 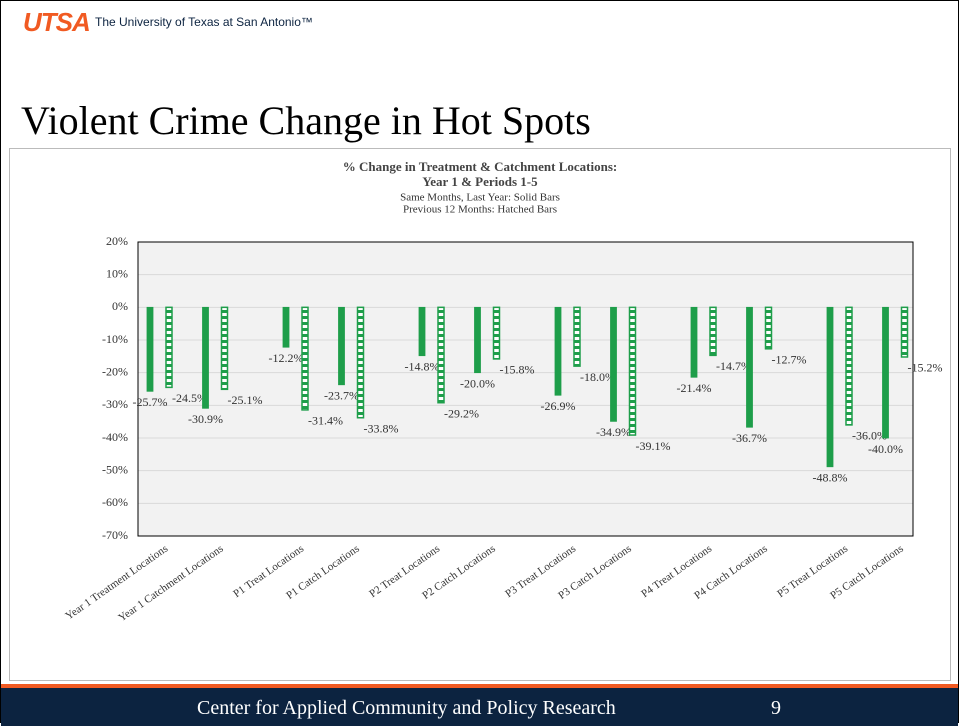 I want to click on data-label: -14.8%, so click(x=422, y=366).